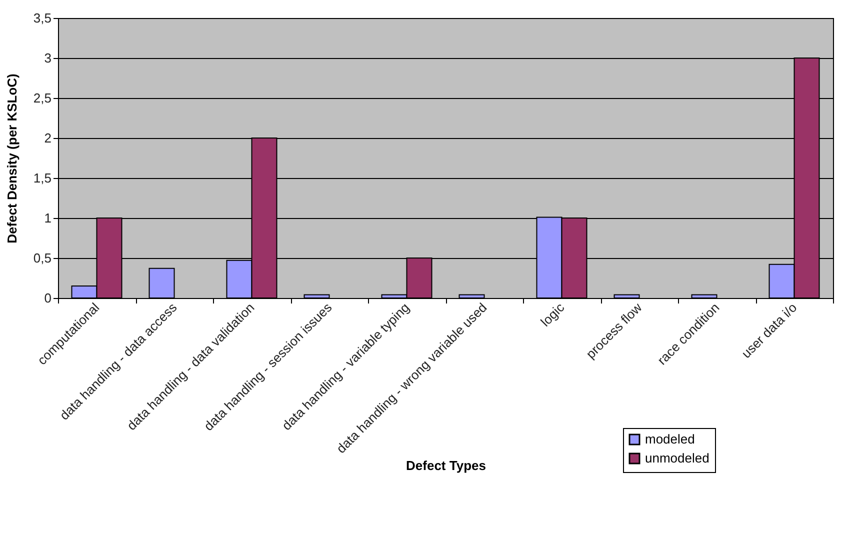  Describe the element at coordinates (446, 466) in the screenshot. I see `x-axis-title: Defect Types` at that location.